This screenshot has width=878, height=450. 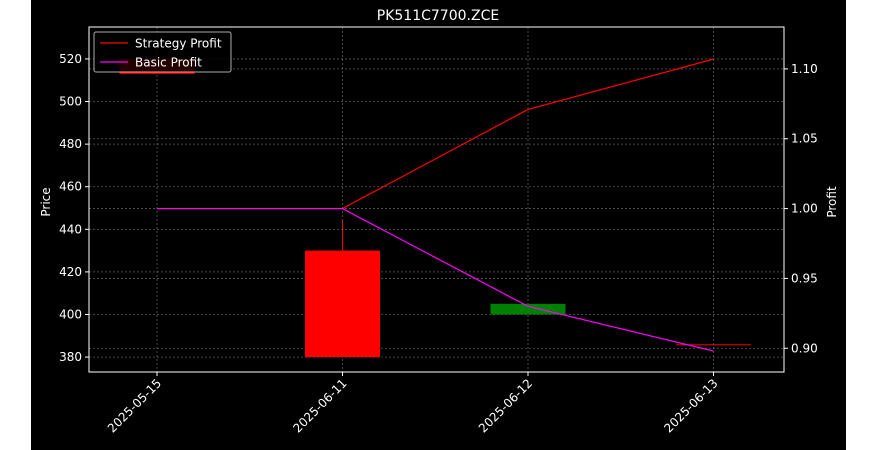 I want to click on x-tick-label: 2025-06-12, so click(x=505, y=405).